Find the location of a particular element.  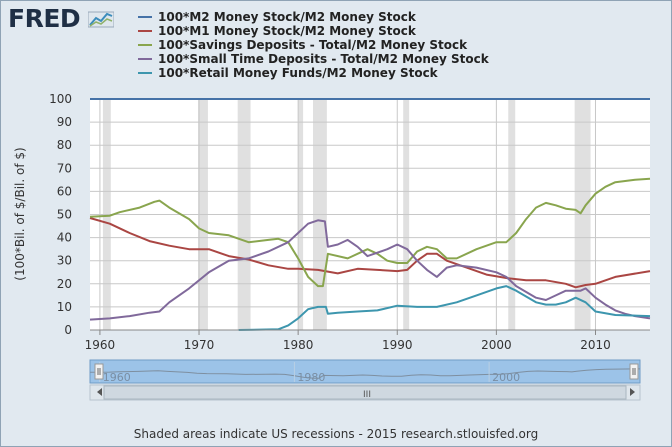

navigator-tick-label: 1980 is located at coordinates (311, 377).